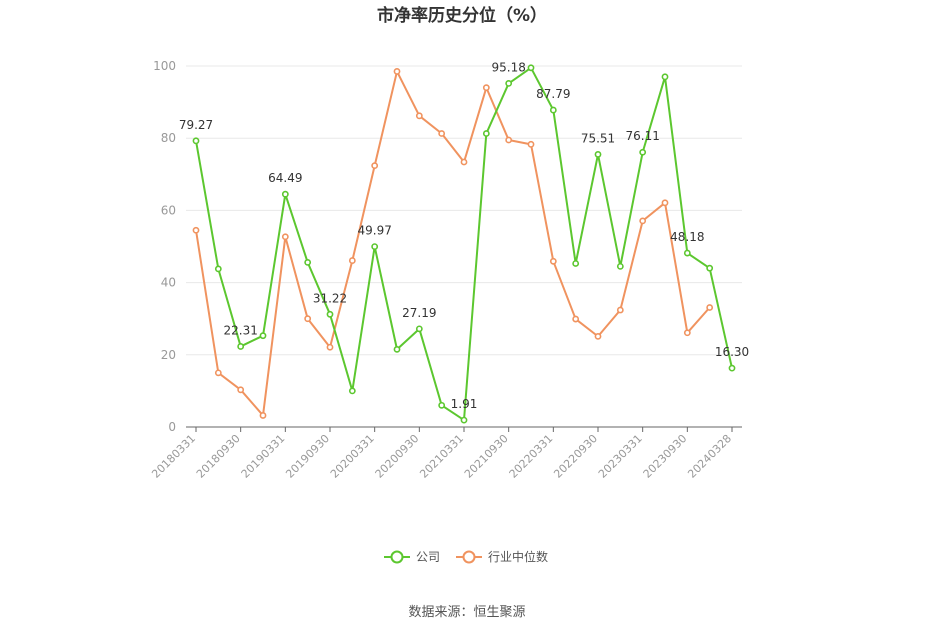  What do you see at coordinates (531, 456) in the screenshot?
I see `x-tick-label: 20220331` at bounding box center [531, 456].